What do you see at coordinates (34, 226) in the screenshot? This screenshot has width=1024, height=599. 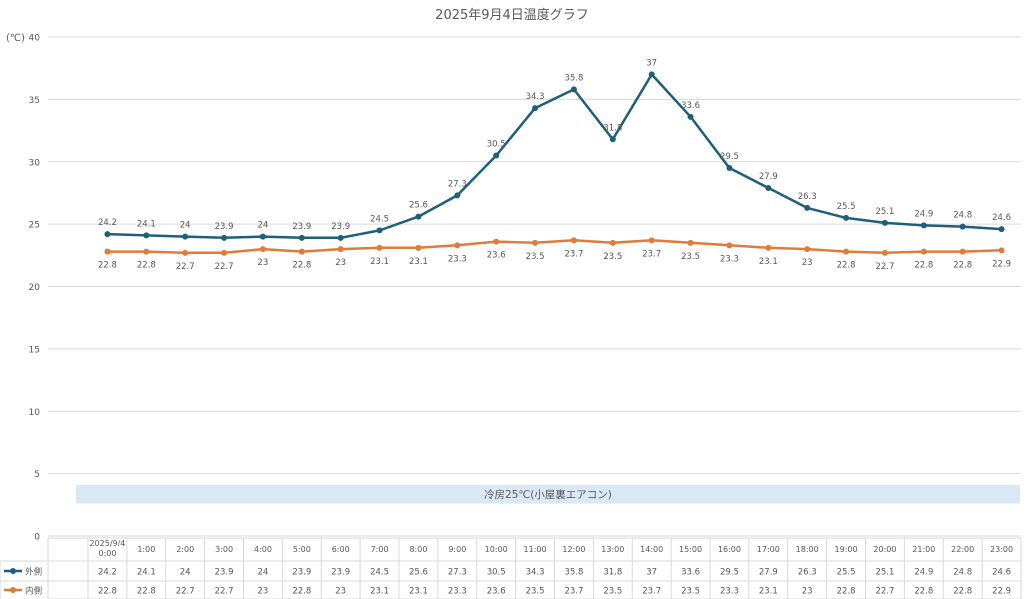 I see `y-tick-label: 25` at bounding box center [34, 226].